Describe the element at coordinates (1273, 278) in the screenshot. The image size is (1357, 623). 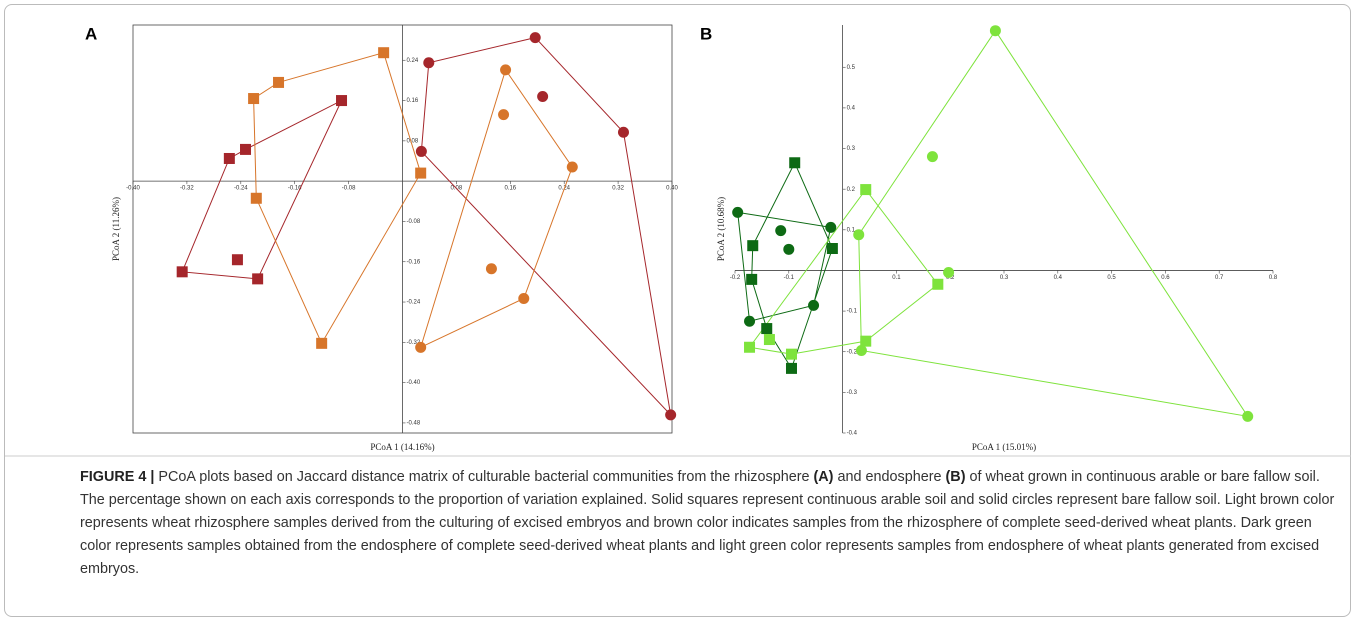
I see `x-tick-label: 0.8` at that location.